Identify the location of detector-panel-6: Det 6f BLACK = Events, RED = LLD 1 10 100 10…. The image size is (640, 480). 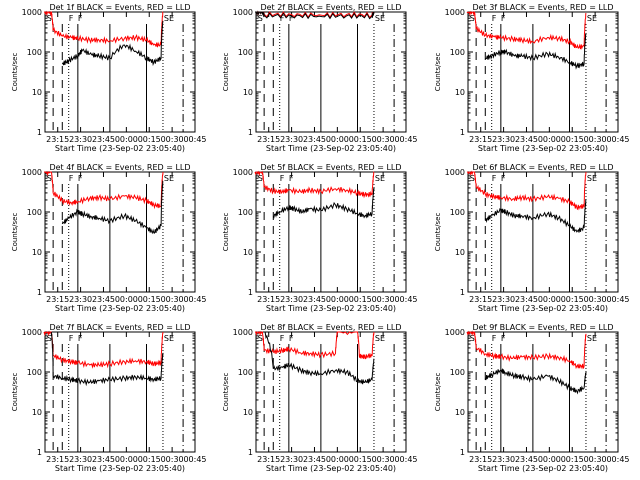
(532, 238).